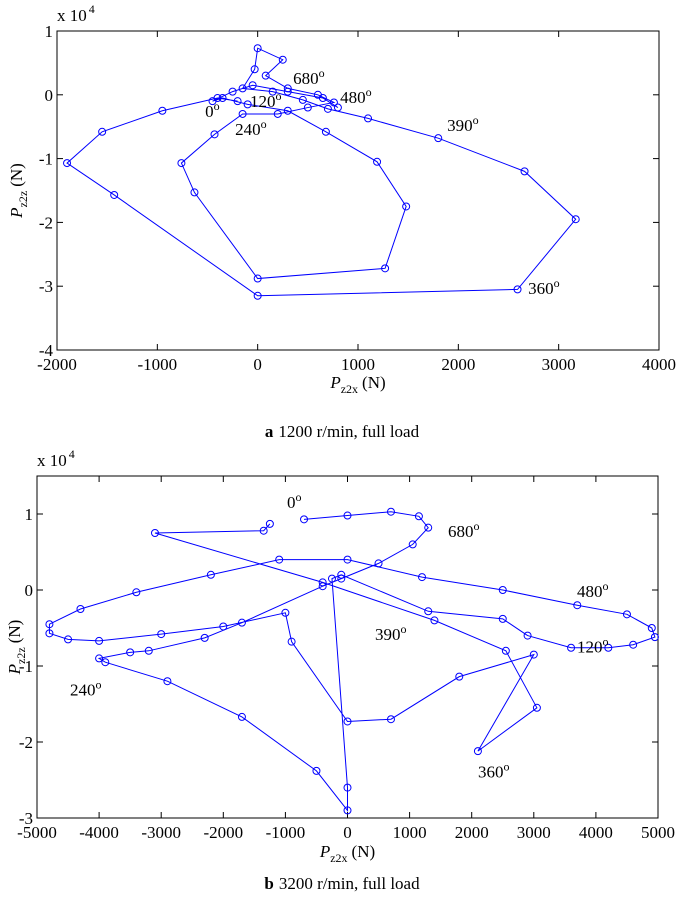  I want to click on angle-annotation: 120o, so click(265, 100).